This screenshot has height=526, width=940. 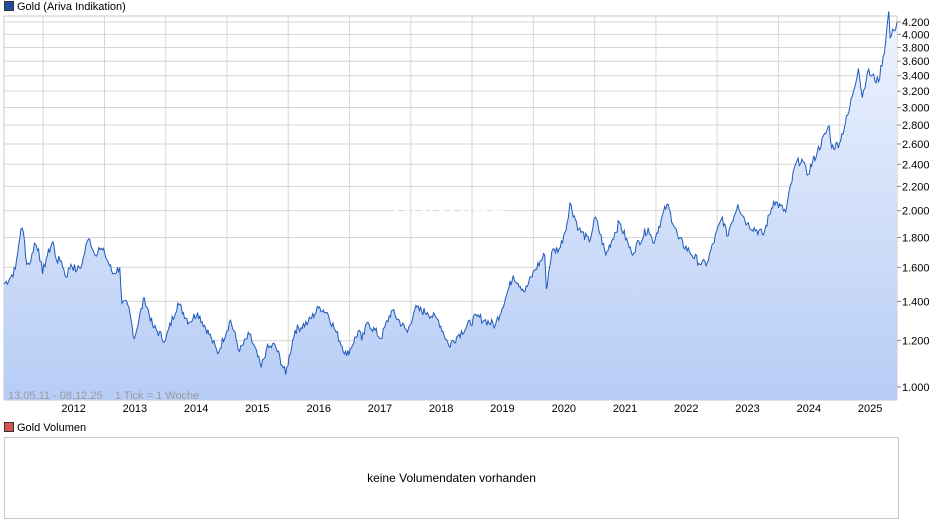 I want to click on volume-legend-swatch, so click(x=9, y=427).